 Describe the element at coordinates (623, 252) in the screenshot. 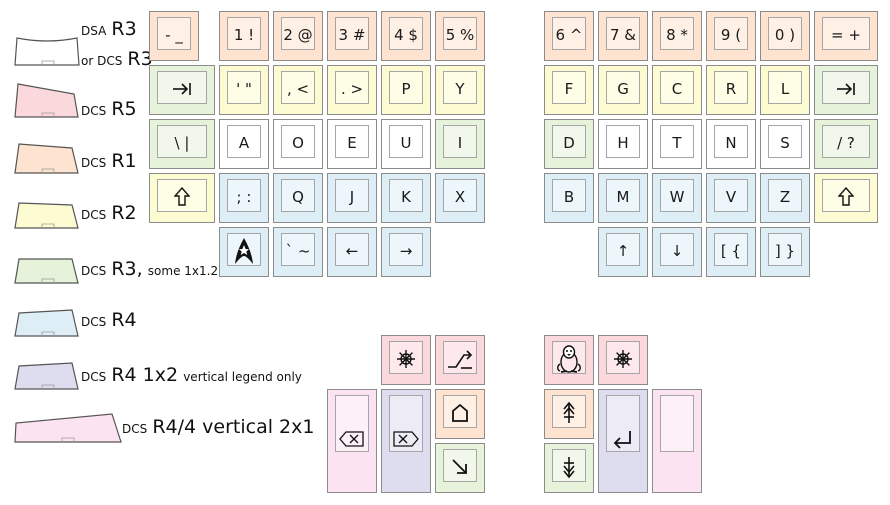

I see `key-arrow-up: ↑` at that location.